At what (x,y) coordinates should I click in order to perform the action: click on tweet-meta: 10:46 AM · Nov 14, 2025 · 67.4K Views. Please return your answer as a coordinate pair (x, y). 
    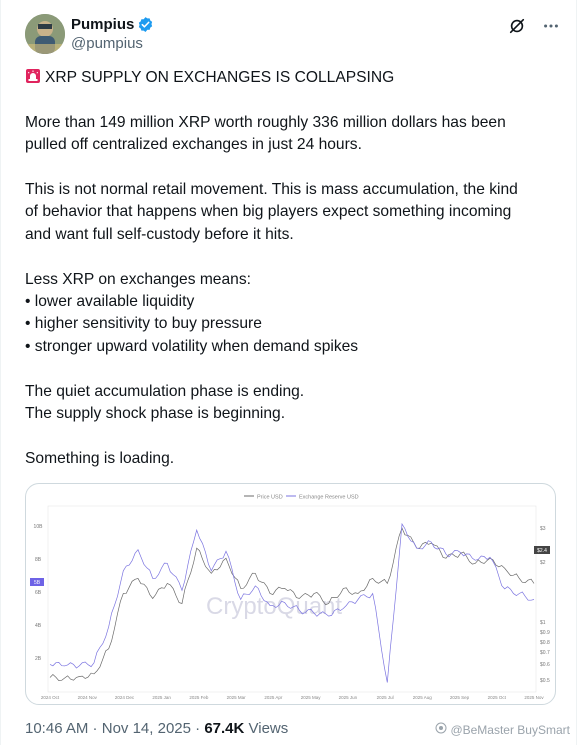
    Looking at the image, I should click on (156, 729).